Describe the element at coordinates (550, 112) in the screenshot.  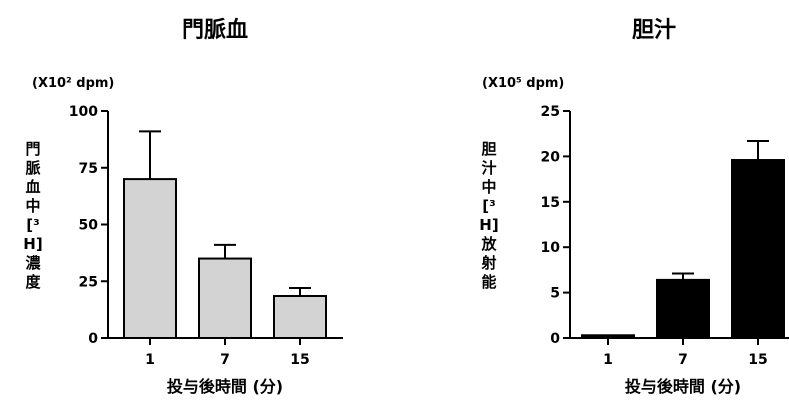
I see `chart1-y-tick-label: 25` at that location.